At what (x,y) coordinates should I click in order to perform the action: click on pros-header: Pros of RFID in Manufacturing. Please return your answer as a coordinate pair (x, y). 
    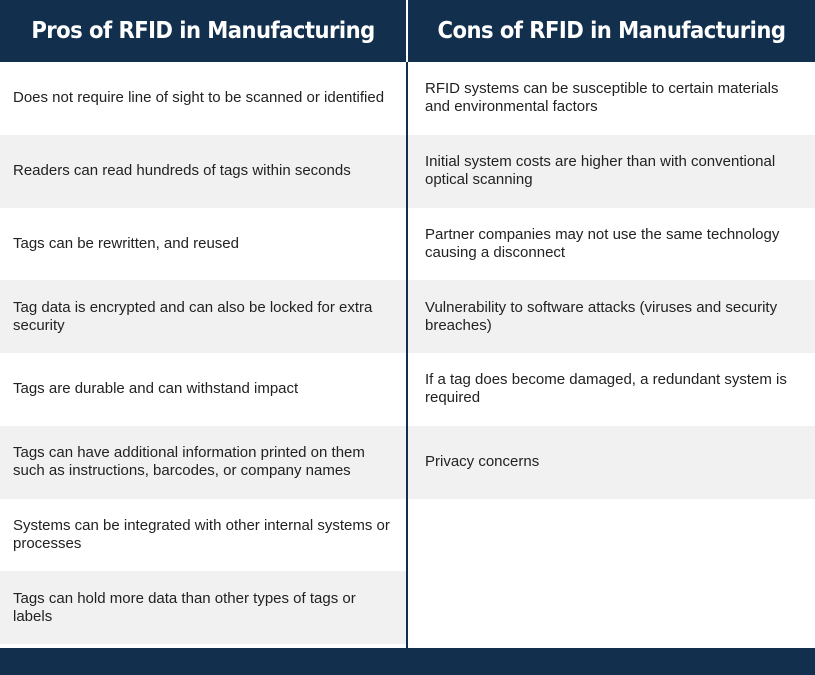
    Looking at the image, I should click on (203, 31).